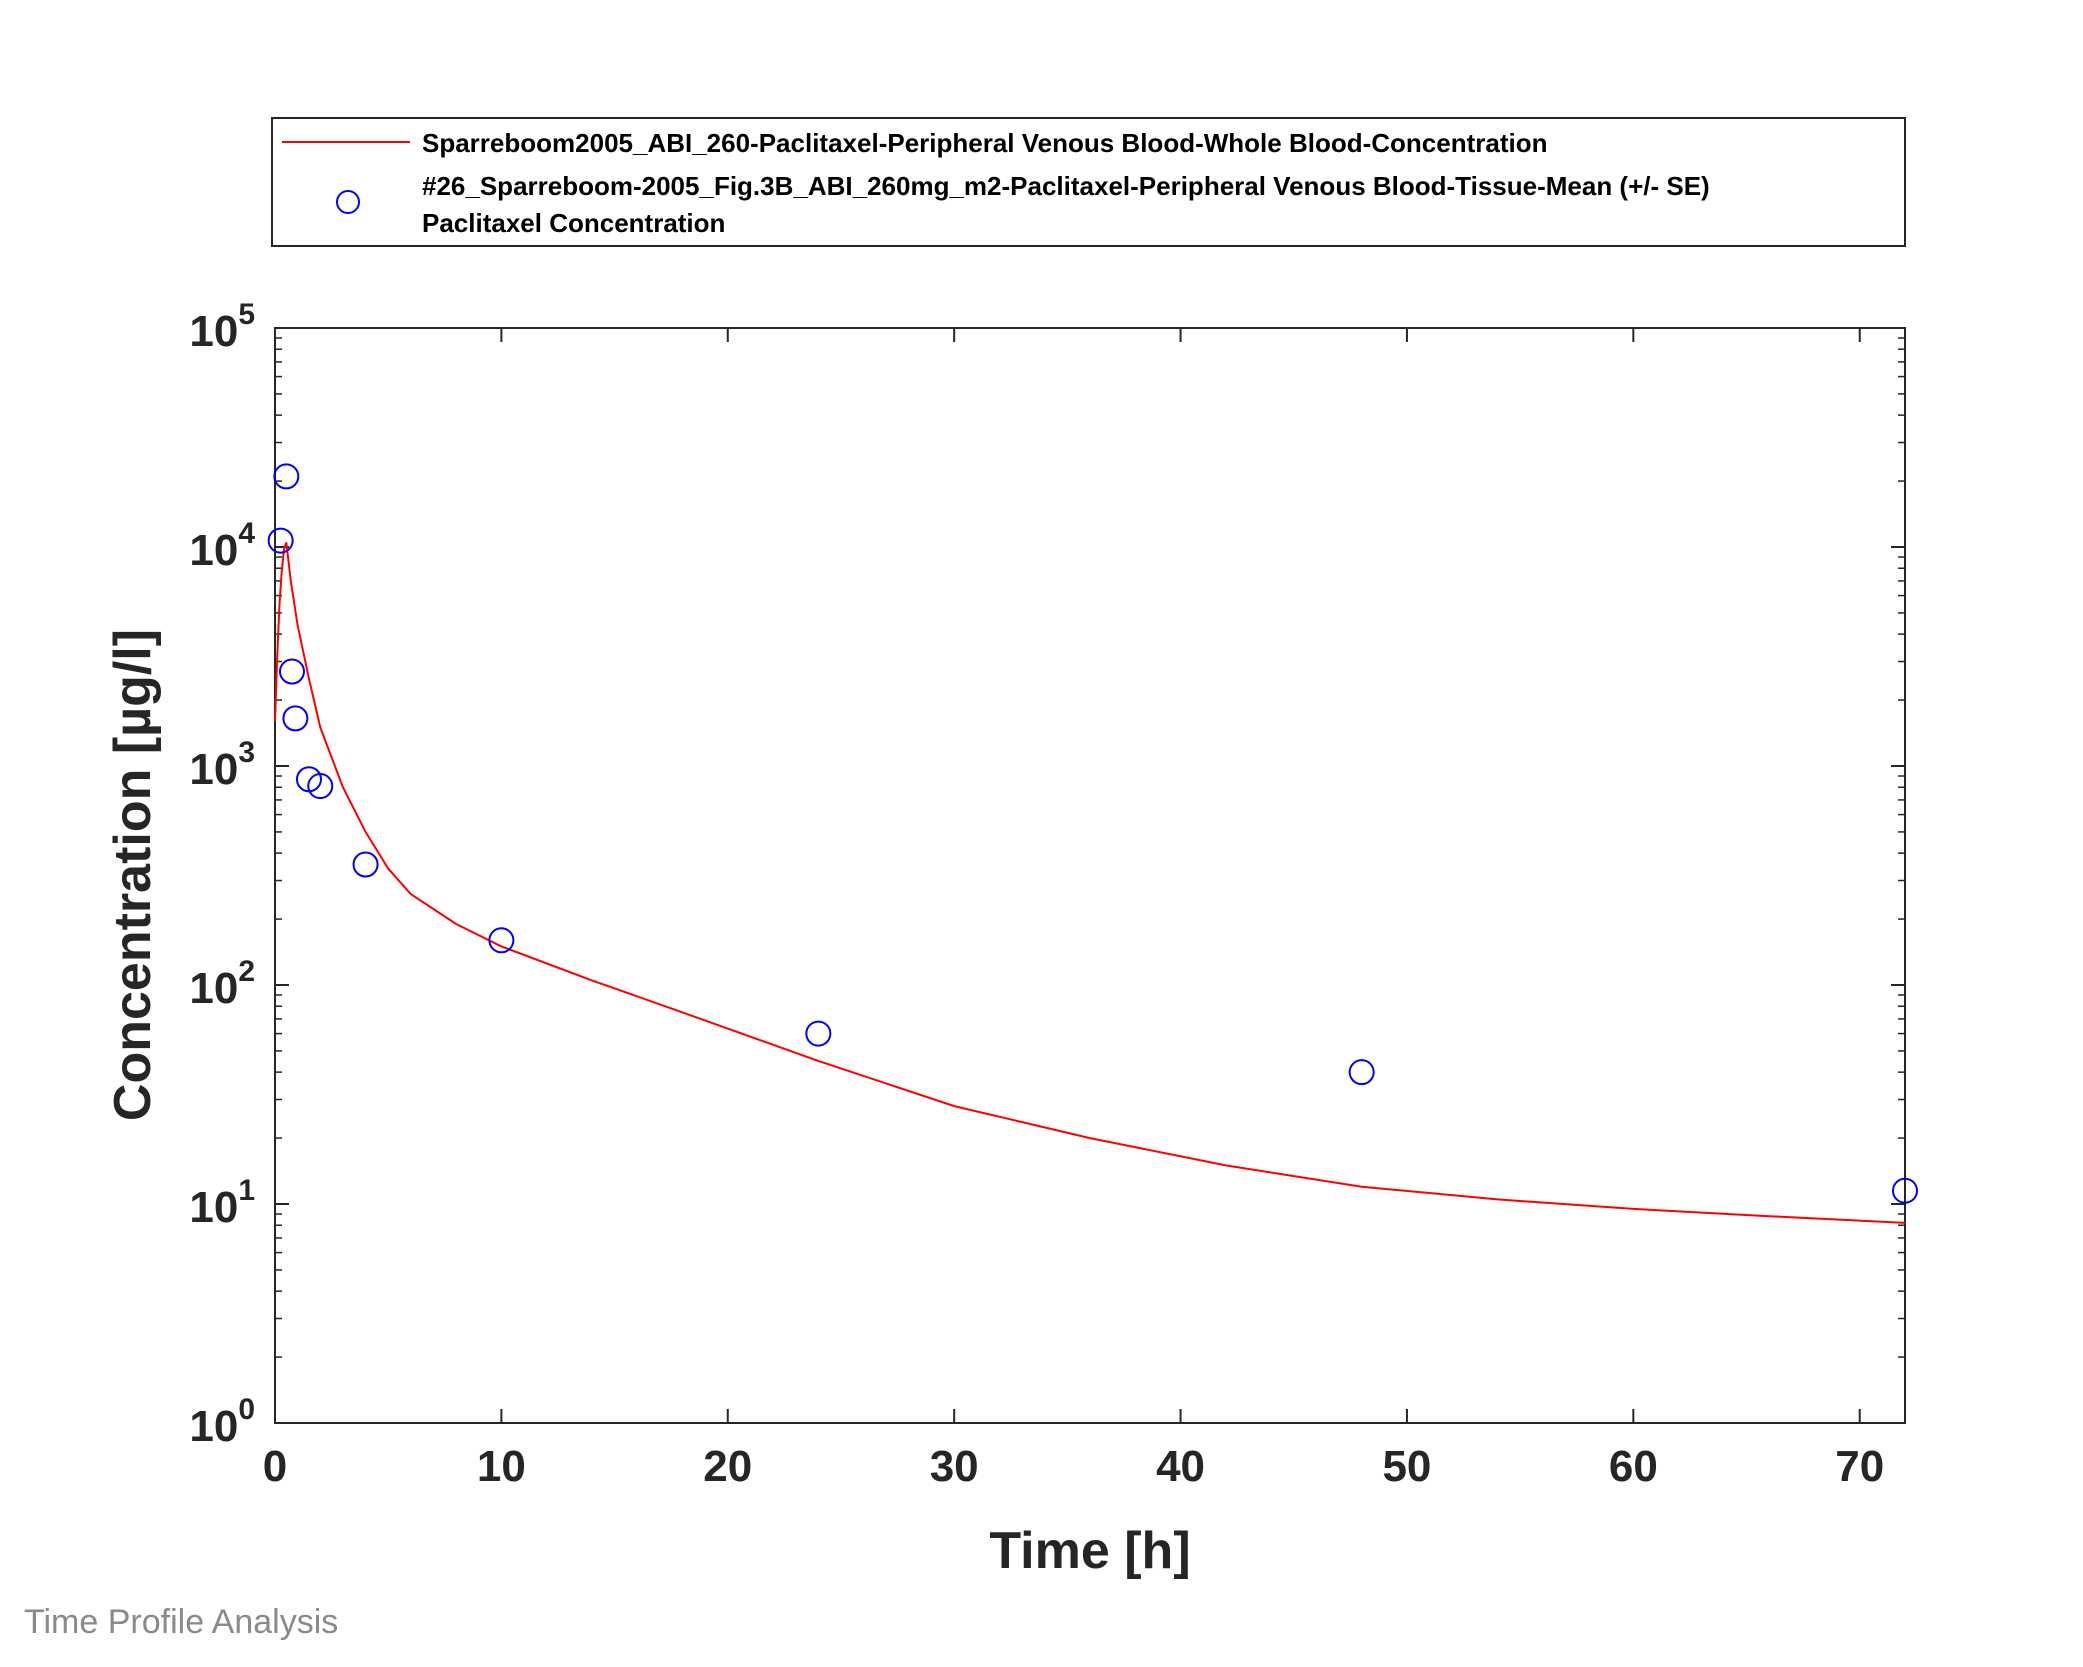 The width and height of the screenshot is (2083, 1667). I want to click on x-tick-label: 0, so click(275, 1466).